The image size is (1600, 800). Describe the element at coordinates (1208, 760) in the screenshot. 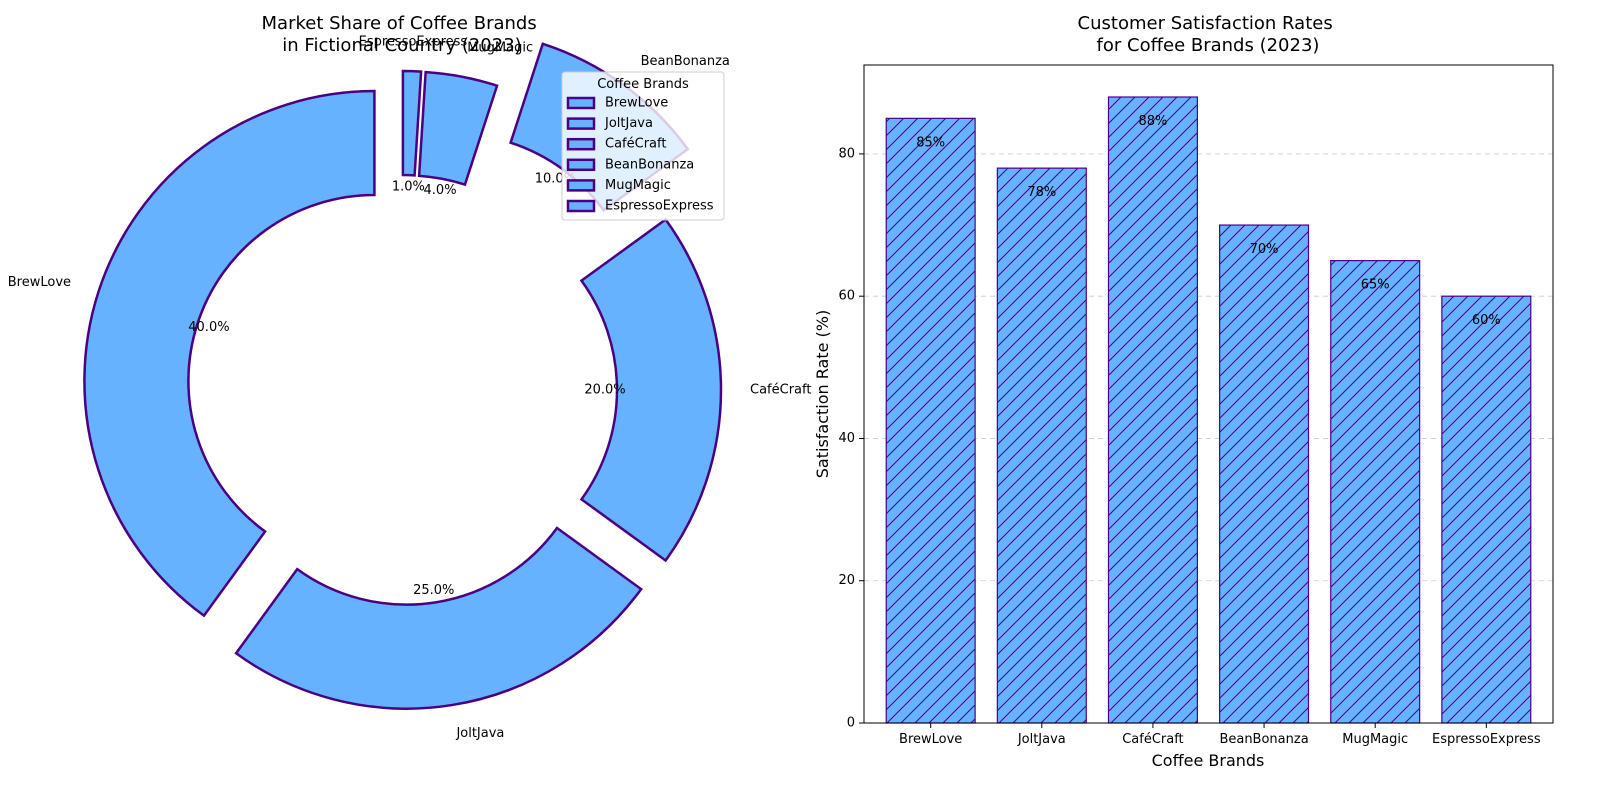

I see `bar-x-axis-label: Coffee Brands` at that location.